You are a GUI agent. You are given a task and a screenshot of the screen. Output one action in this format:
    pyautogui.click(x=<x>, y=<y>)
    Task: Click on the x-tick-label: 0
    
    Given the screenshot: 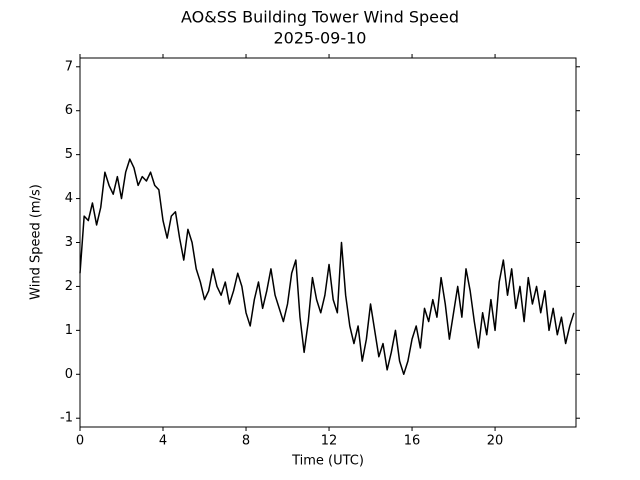 What is the action you would take?
    pyautogui.click(x=80, y=441)
    